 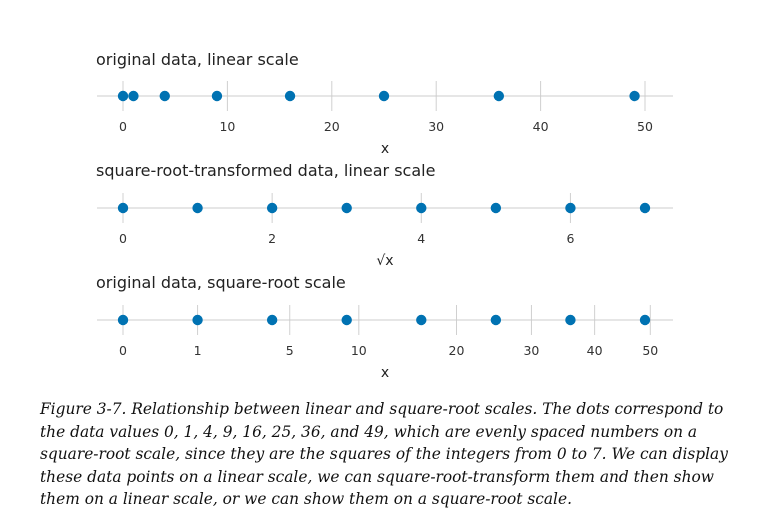 I want to click on tick-labels: 0 2 4 6, so click(x=346, y=238).